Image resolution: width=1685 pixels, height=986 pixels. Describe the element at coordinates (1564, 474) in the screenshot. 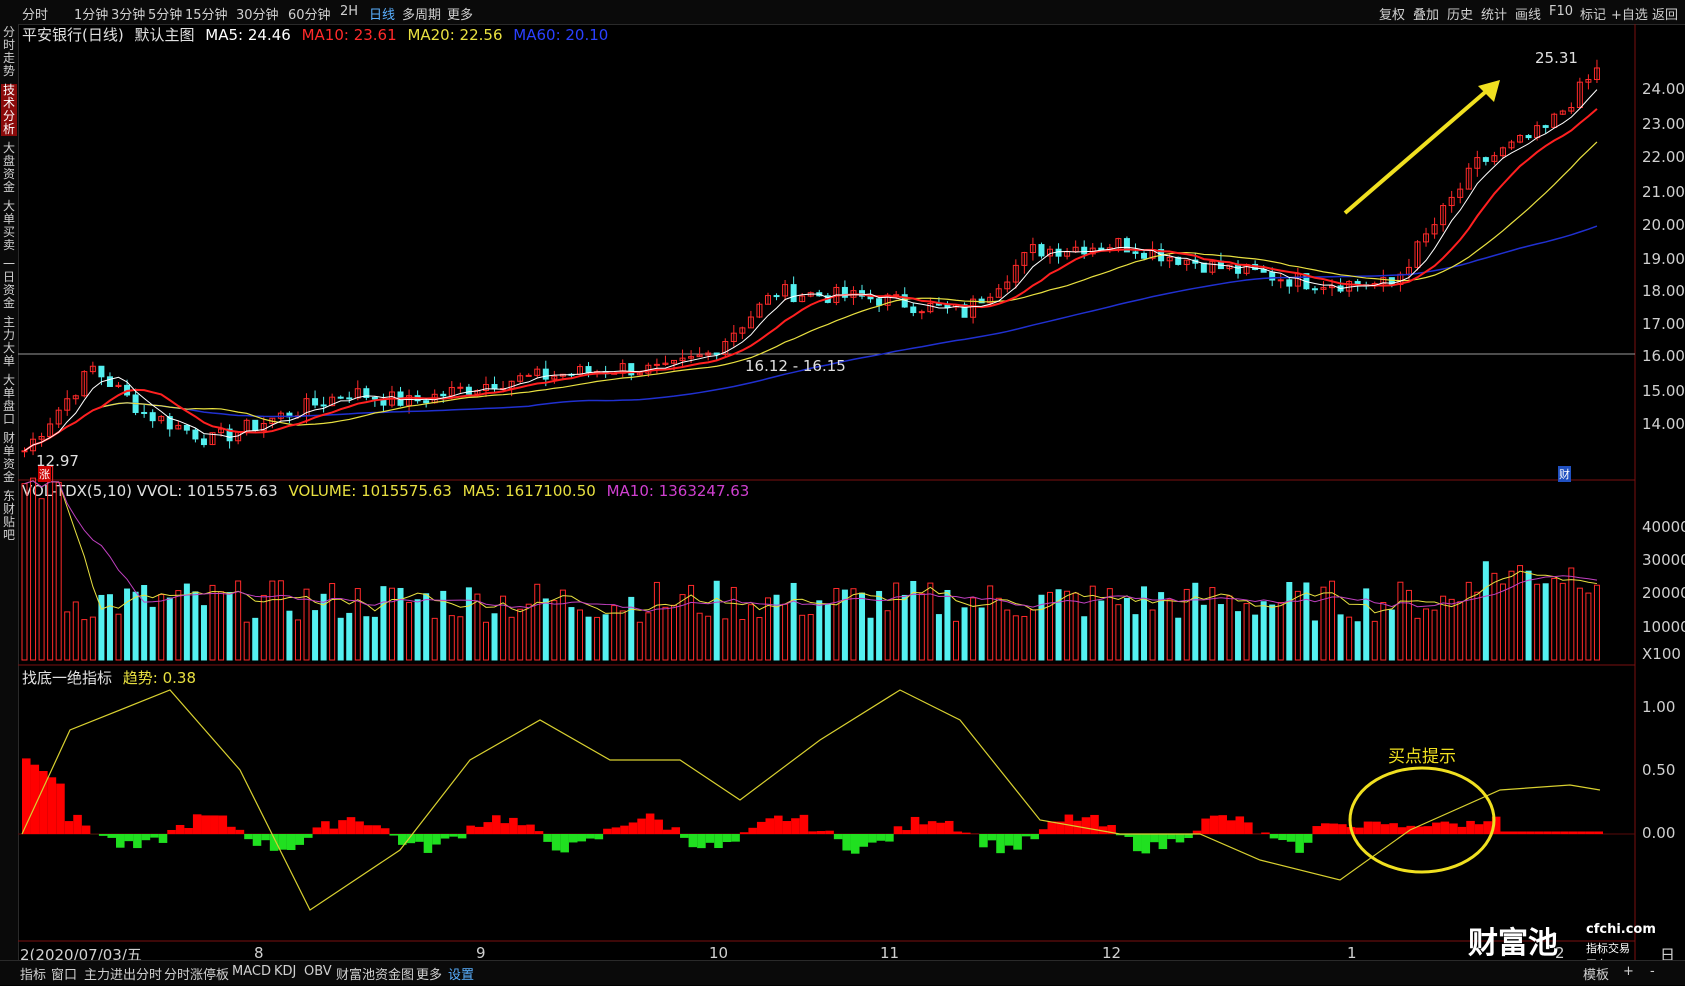

I see `cai-badge: 财` at that location.